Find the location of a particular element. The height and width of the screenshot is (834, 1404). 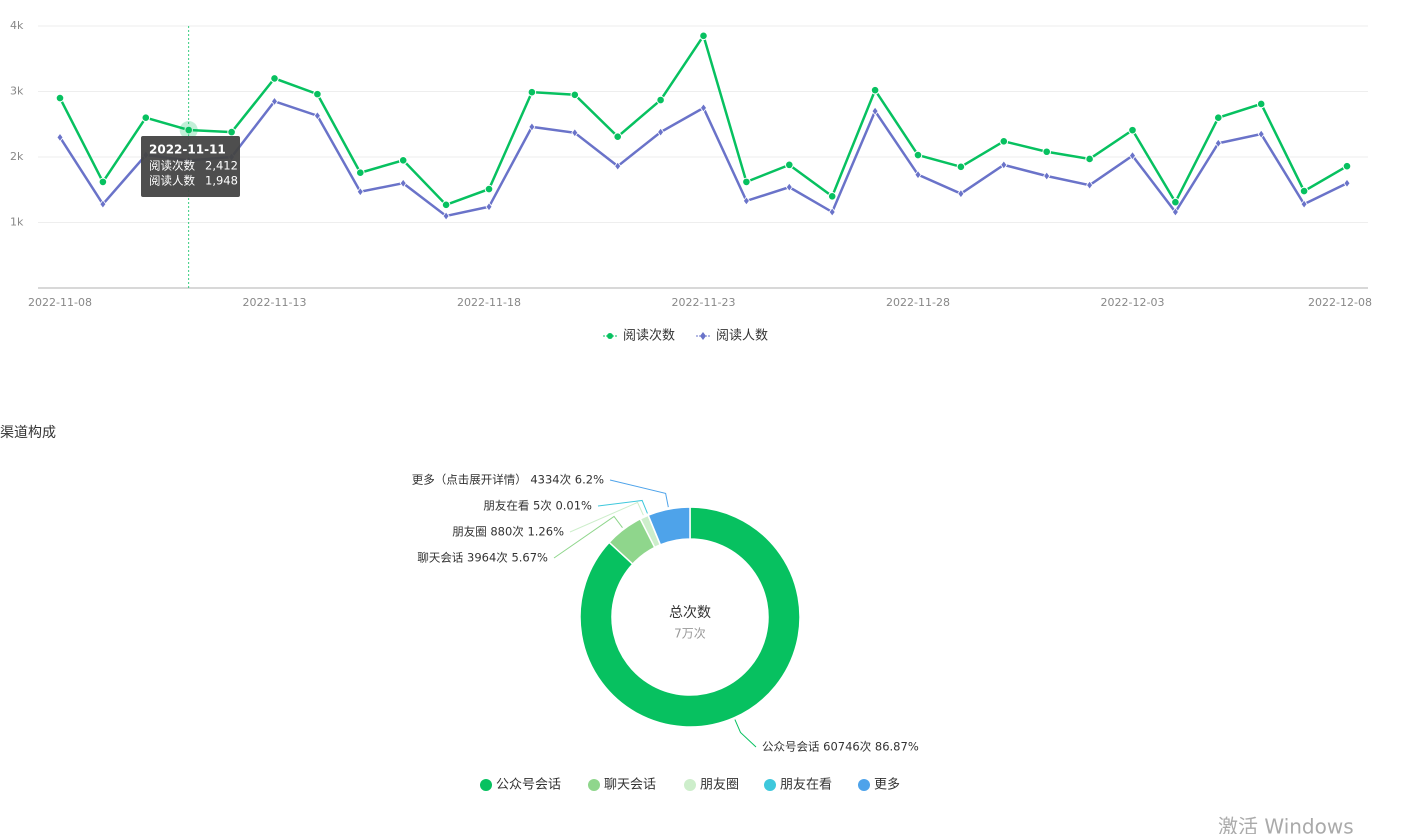

legend-label: 公众号会话 is located at coordinates (528, 785).